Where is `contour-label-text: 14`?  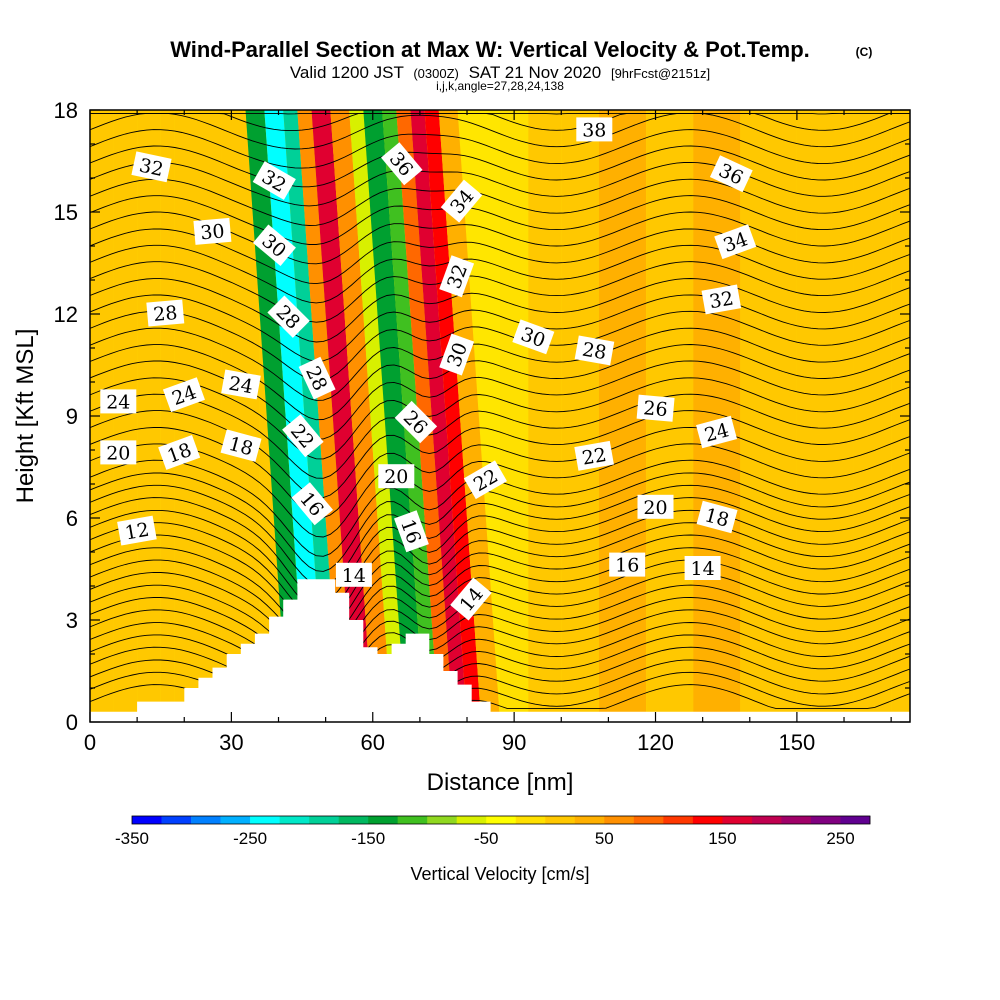 contour-label-text: 14 is located at coordinates (354, 576).